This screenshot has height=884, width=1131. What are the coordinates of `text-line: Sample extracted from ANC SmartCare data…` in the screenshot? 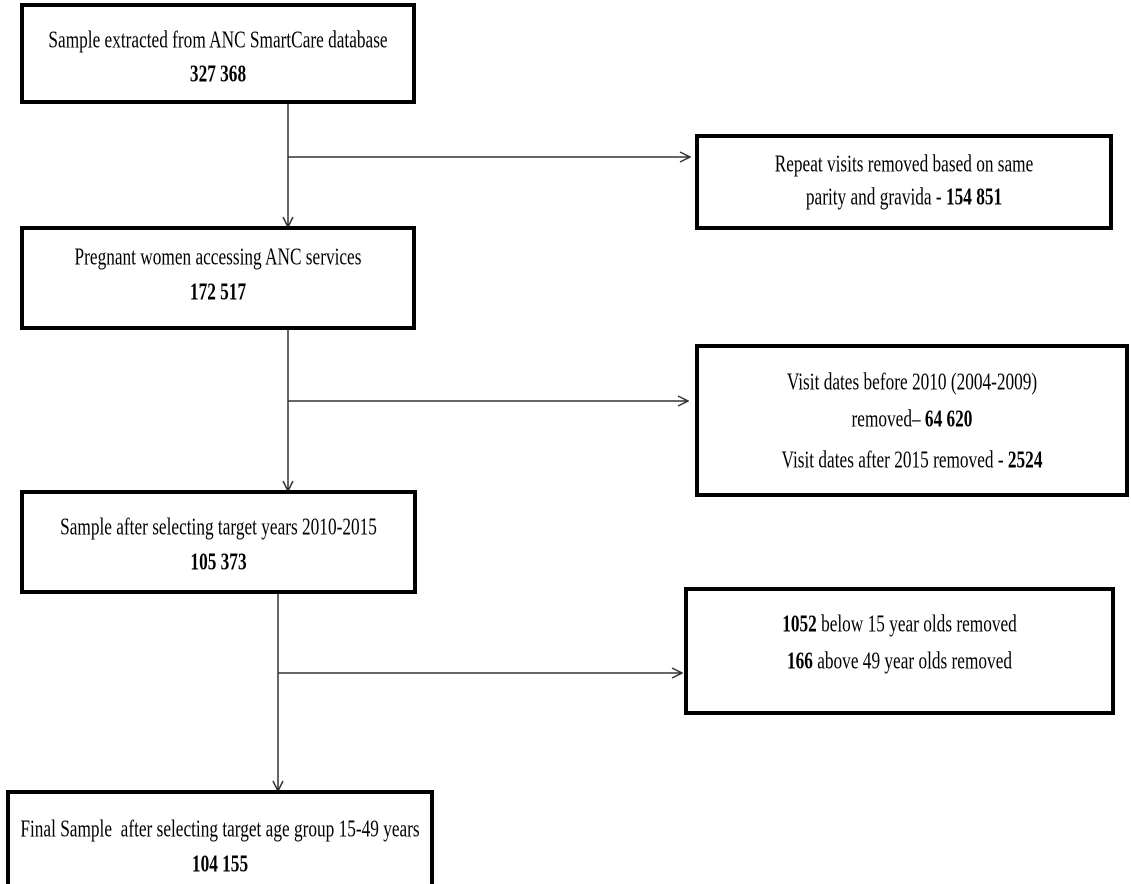 It's located at (217, 40).